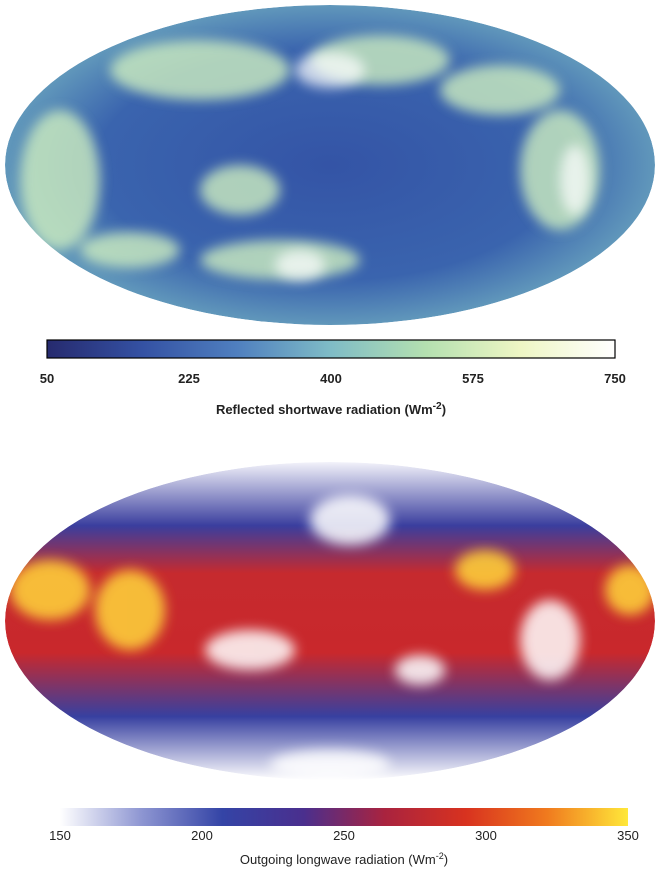  What do you see at coordinates (628, 835) in the screenshot?
I see `colorbar-tick-label: 350` at bounding box center [628, 835].